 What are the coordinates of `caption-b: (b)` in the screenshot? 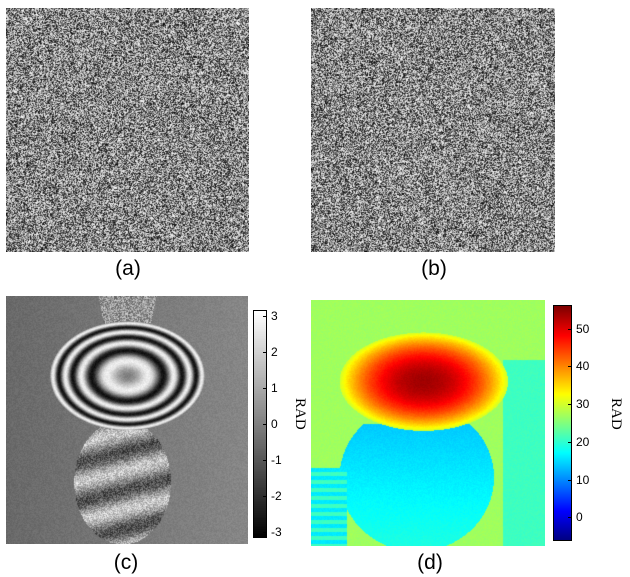 It's located at (434, 268).